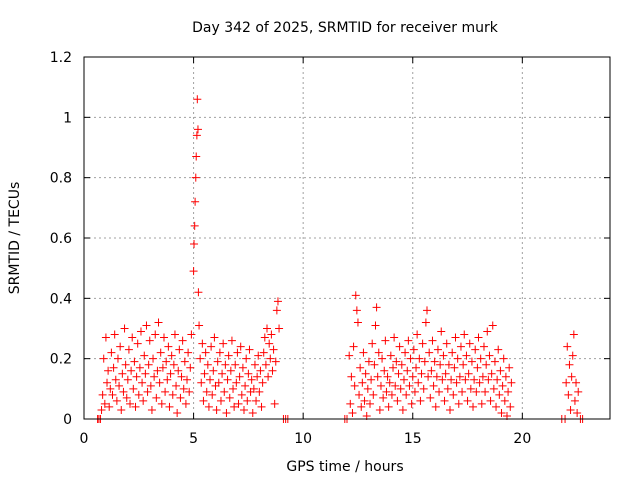 The width and height of the screenshot is (640, 480). What do you see at coordinates (61, 58) in the screenshot?
I see `y-tick-label: 1.2` at bounding box center [61, 58].